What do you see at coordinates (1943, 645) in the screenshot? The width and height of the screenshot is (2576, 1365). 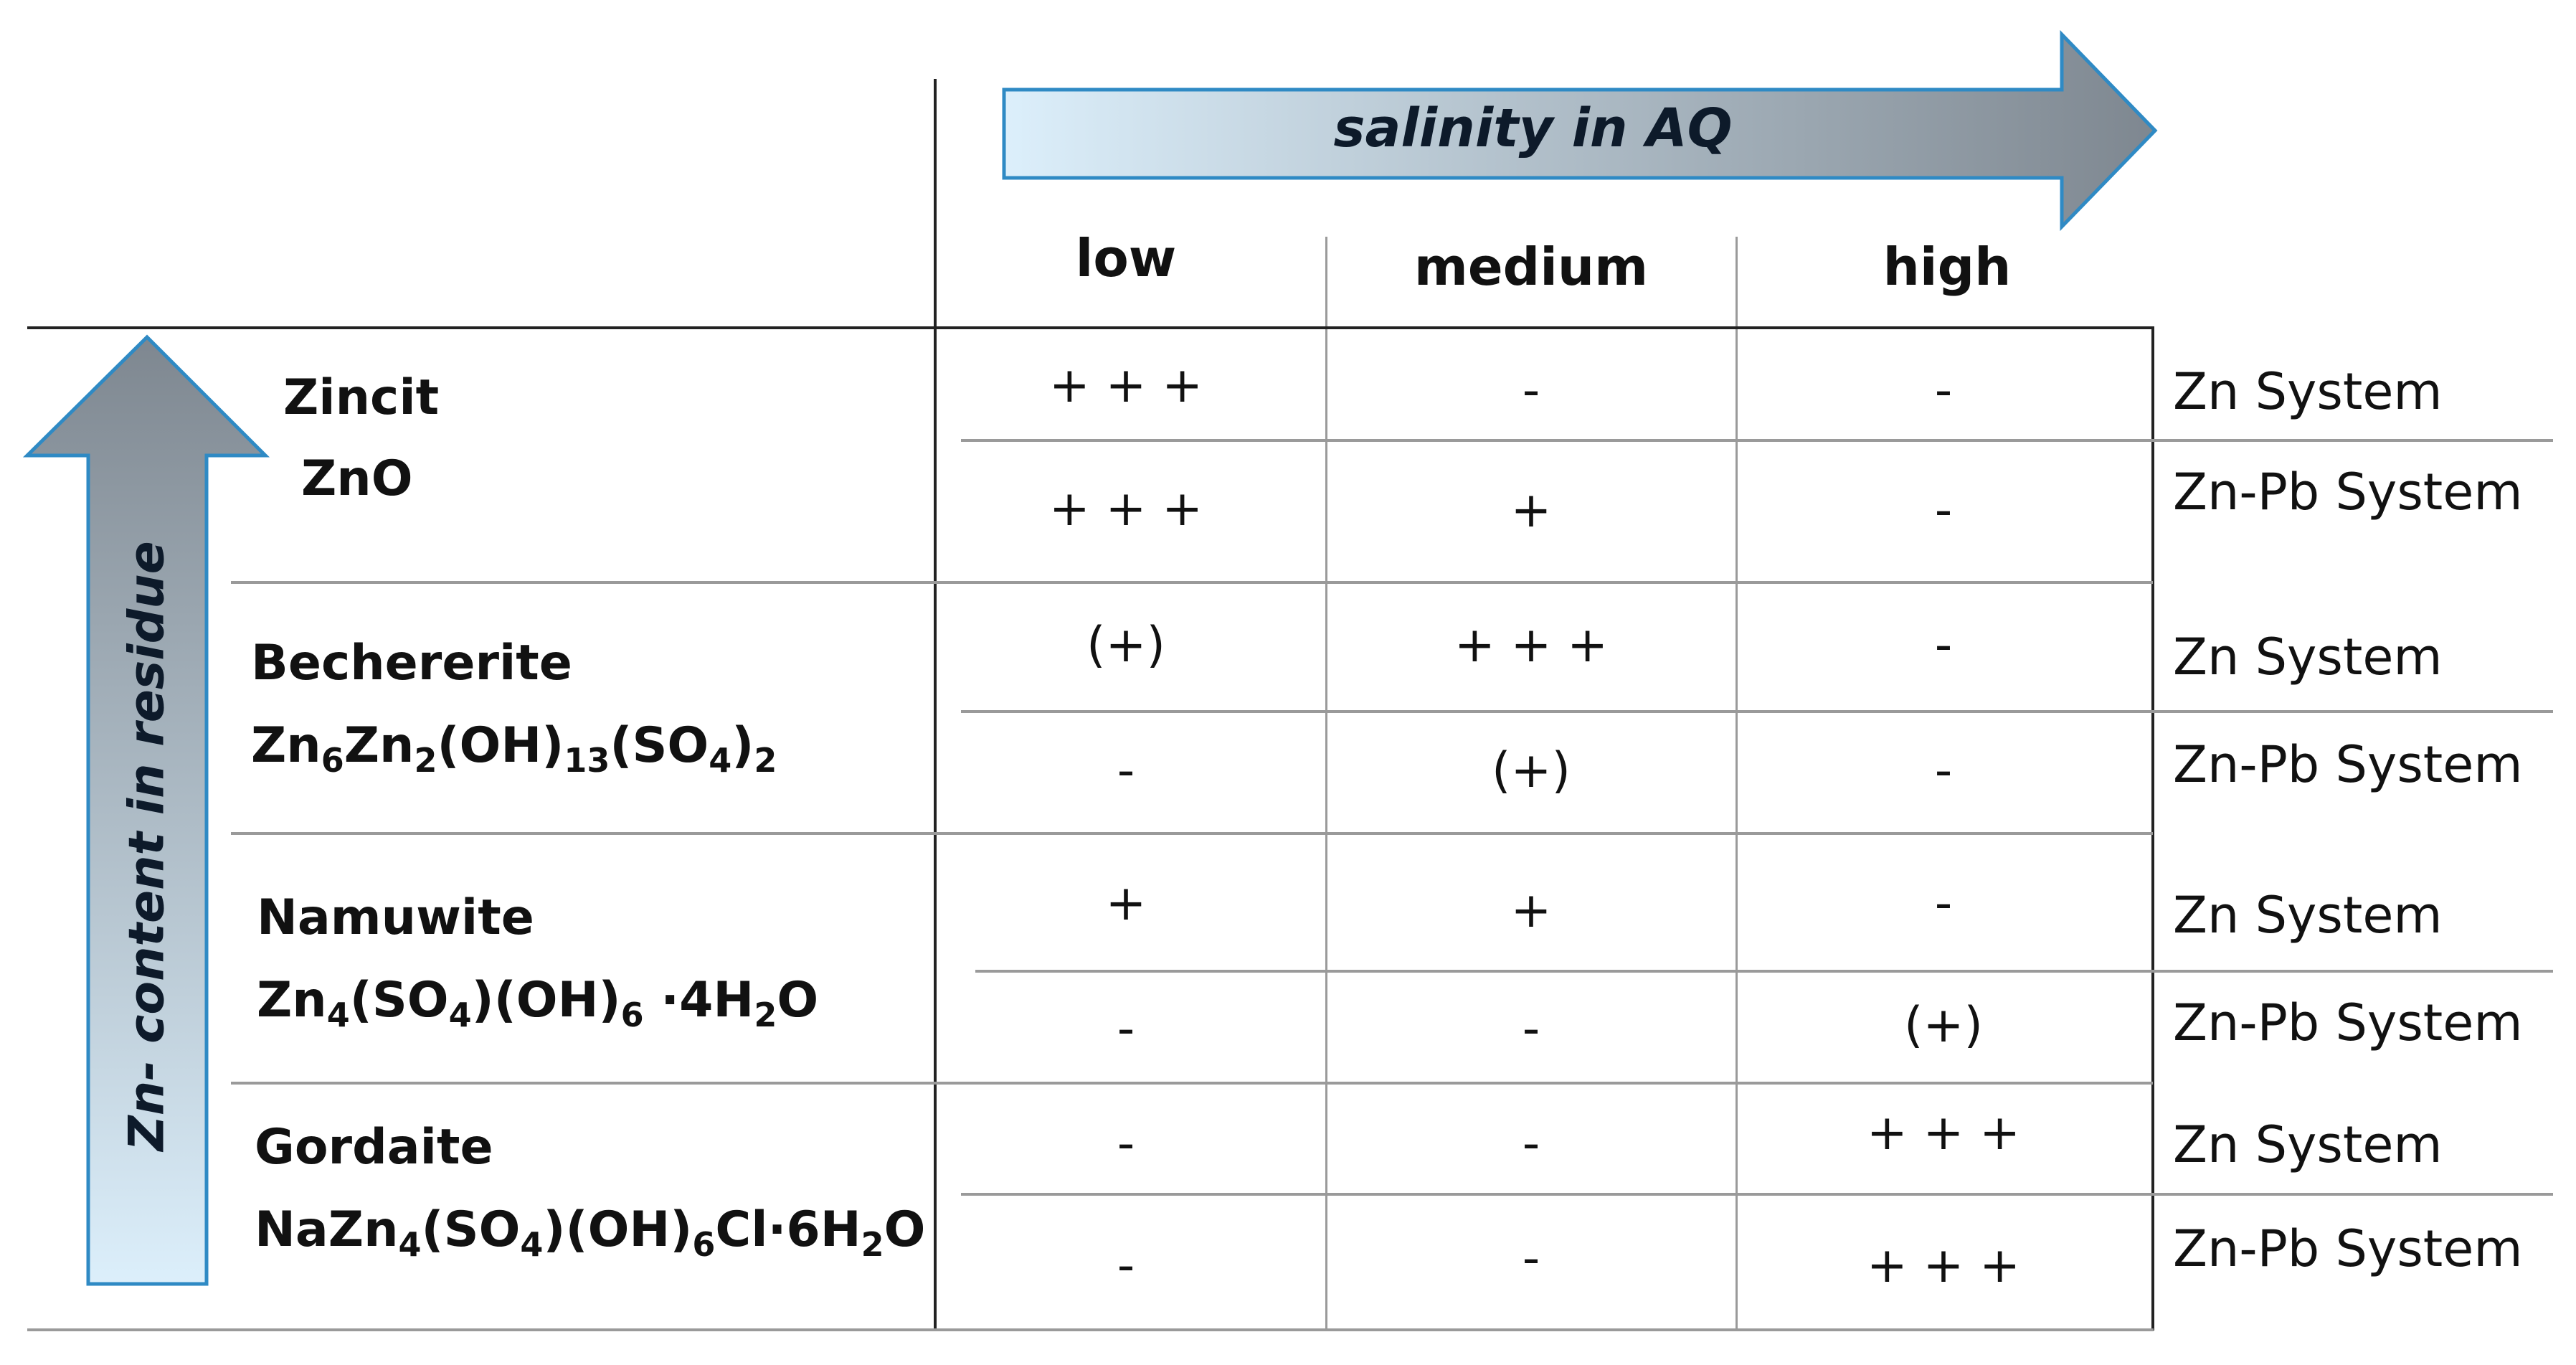 I see `cell-bechererite-zn-high: -` at bounding box center [1943, 645].